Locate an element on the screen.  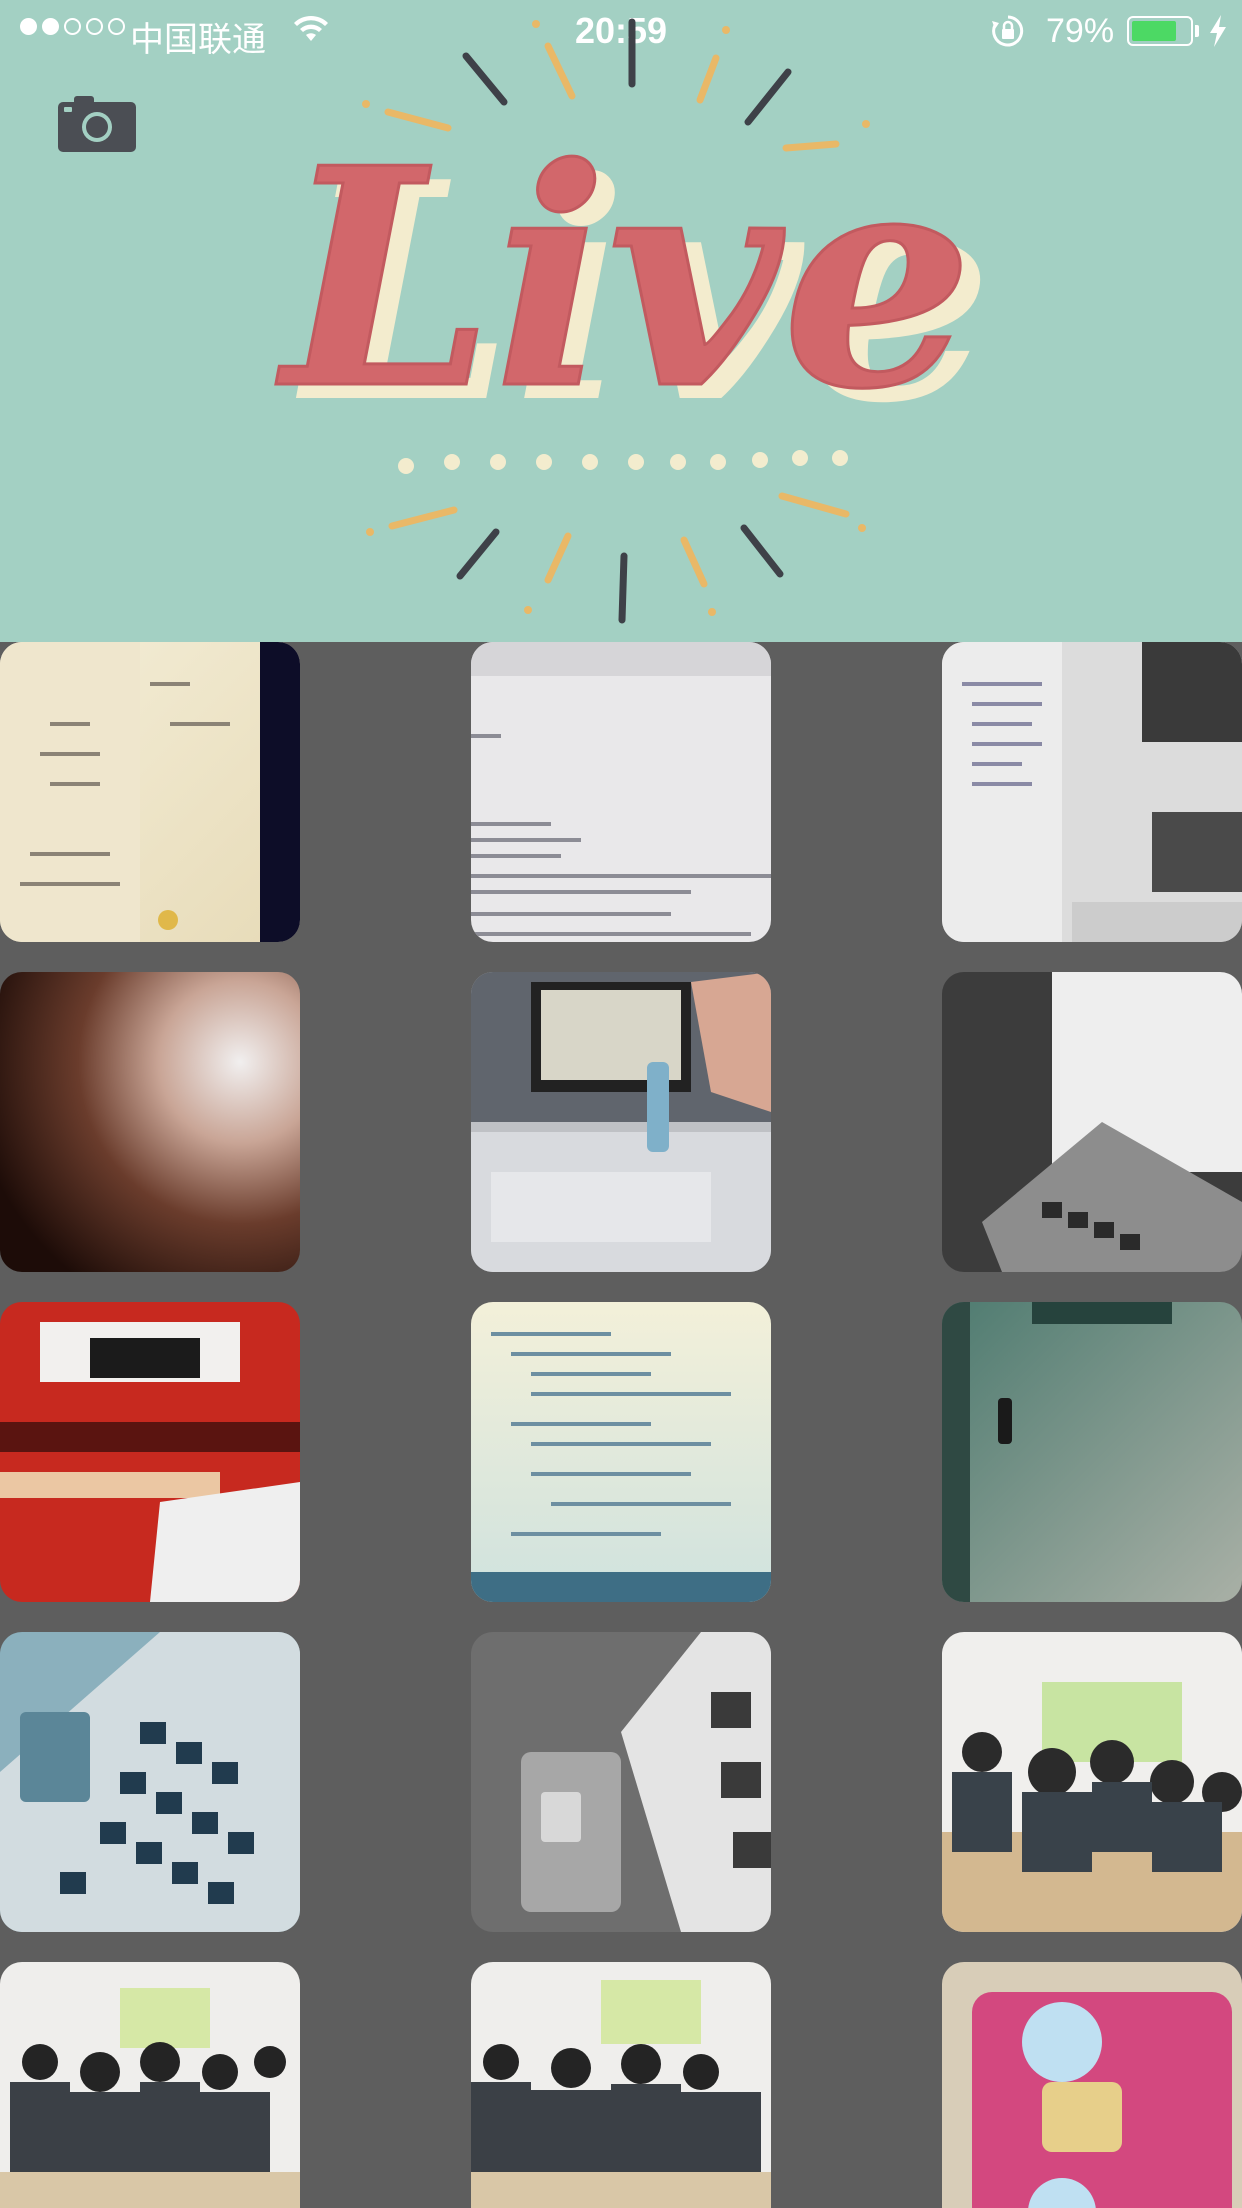
photo-desk-monitor-hand is located at coordinates (621, 1122).